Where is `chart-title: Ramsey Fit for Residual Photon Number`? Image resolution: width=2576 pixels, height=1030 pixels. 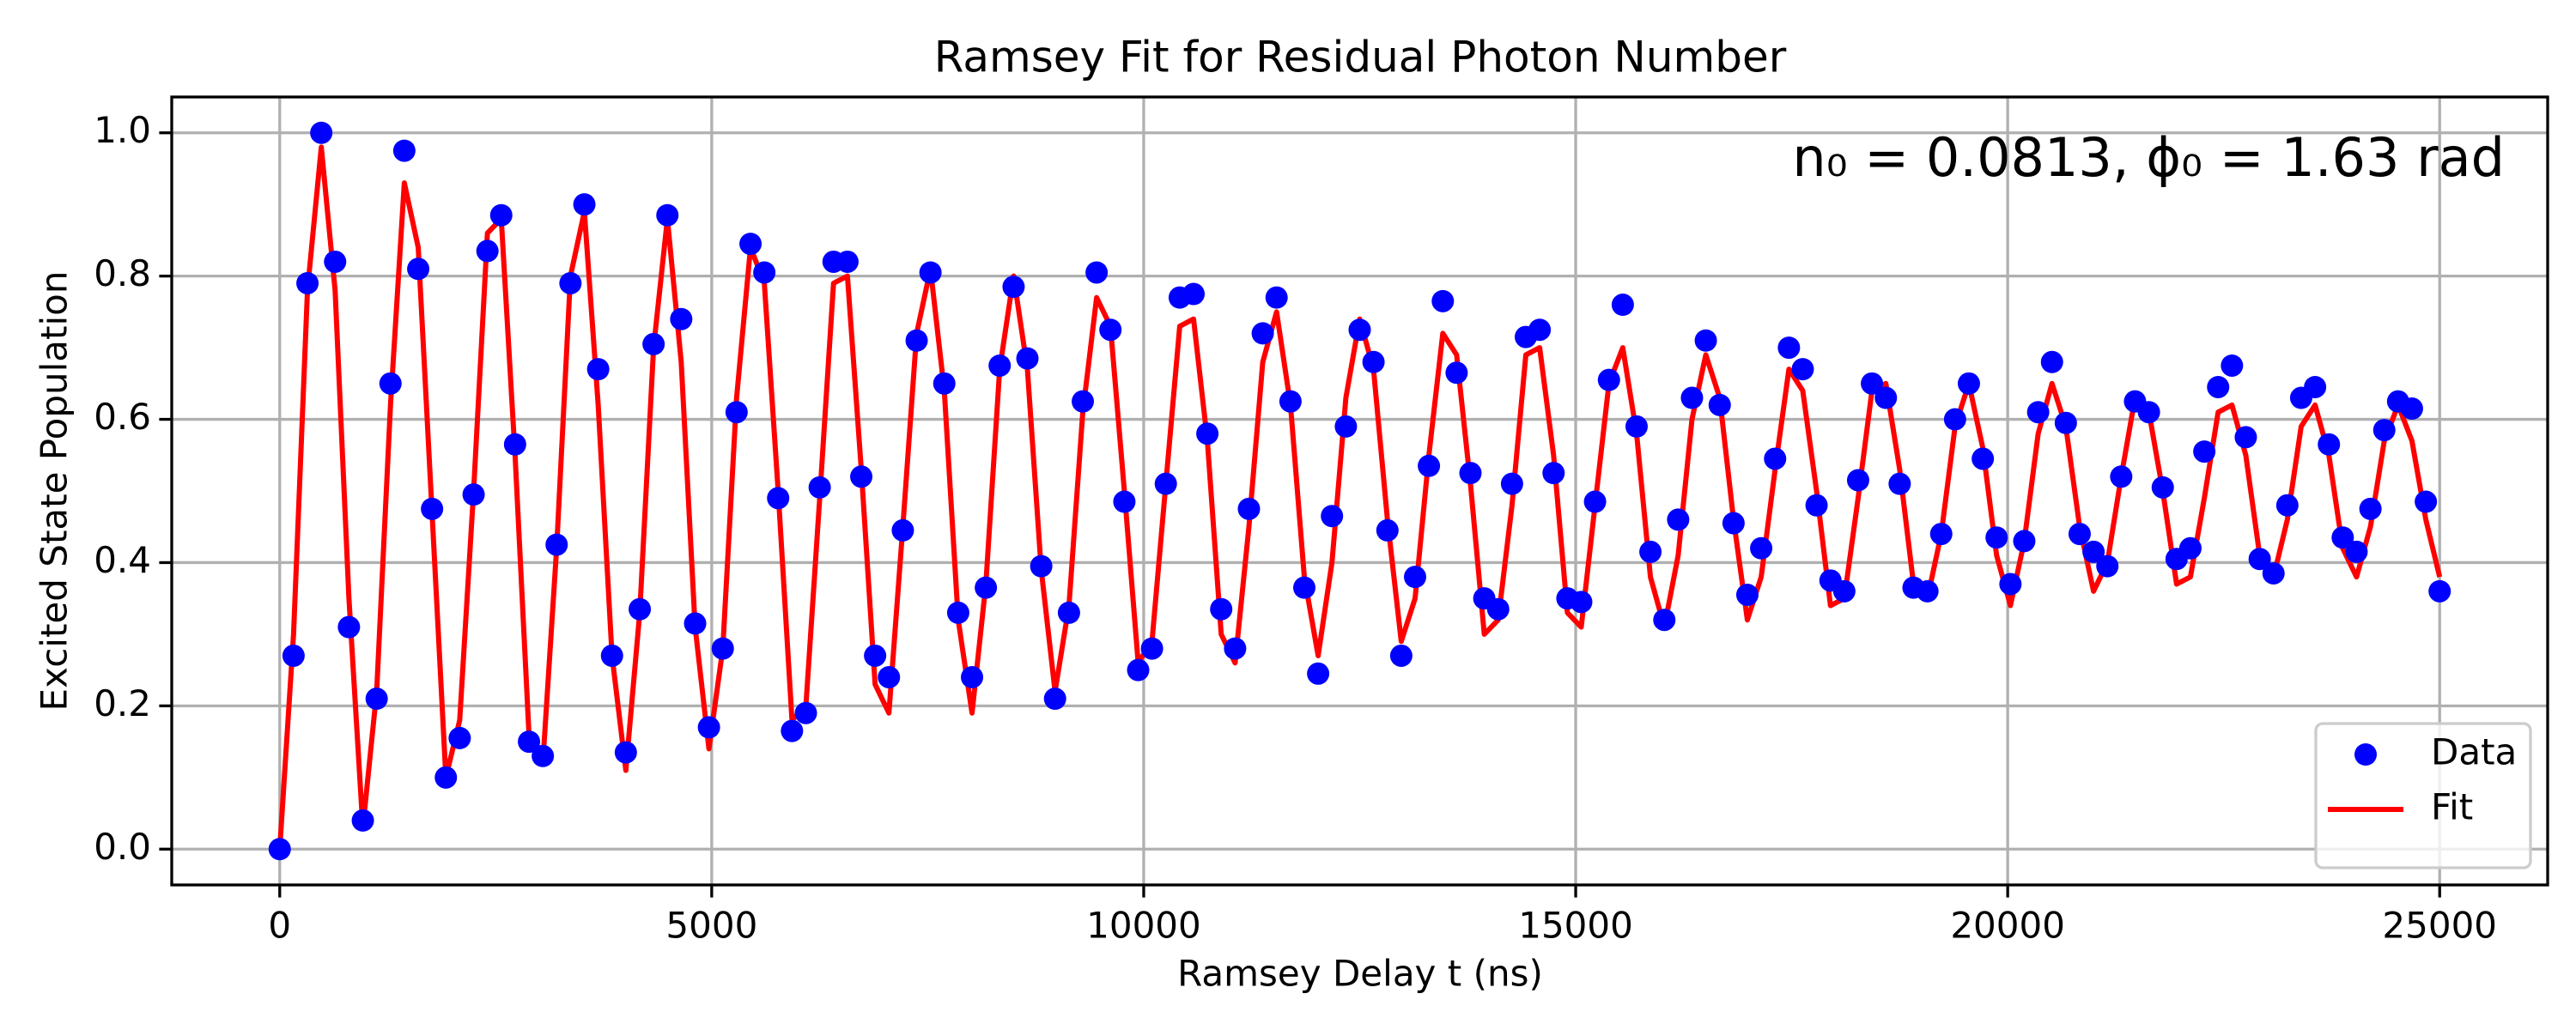
chart-title: Ramsey Fit for Residual Photon Number is located at coordinates (1360, 57).